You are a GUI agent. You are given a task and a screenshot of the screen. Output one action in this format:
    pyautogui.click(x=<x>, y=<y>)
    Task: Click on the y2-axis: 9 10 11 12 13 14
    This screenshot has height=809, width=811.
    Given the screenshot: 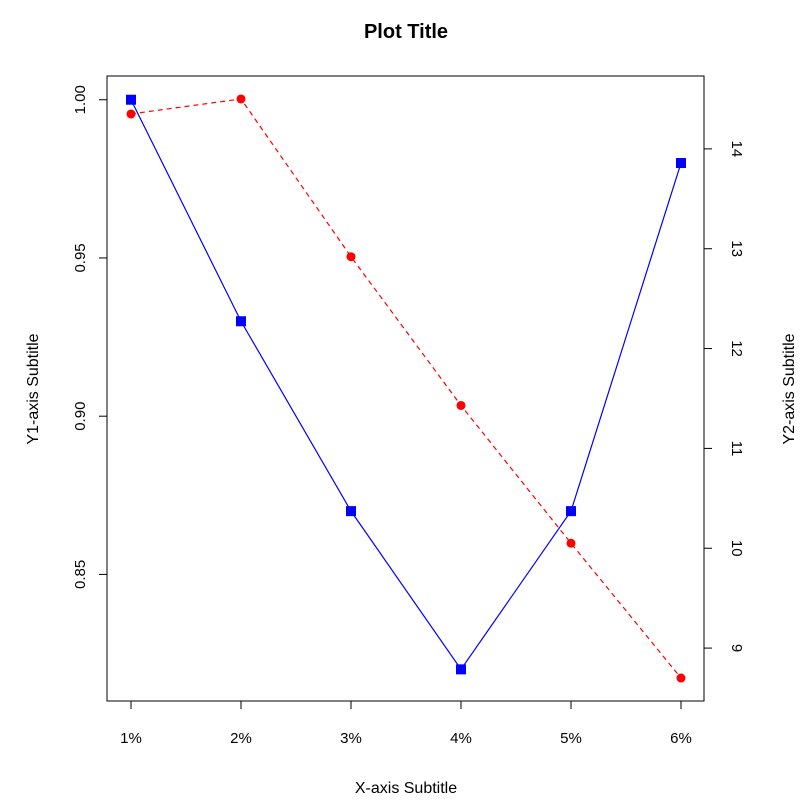 What is the action you would take?
    pyautogui.click(x=724, y=396)
    